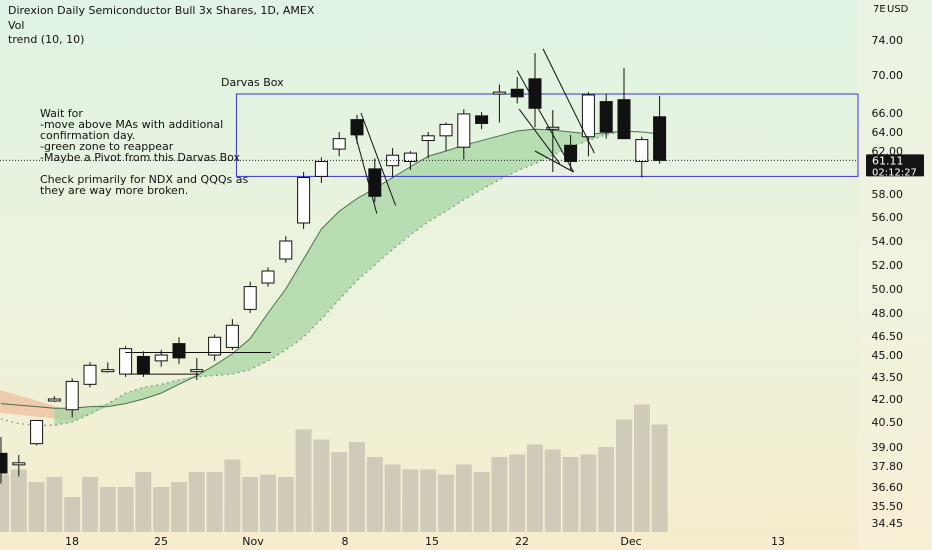  Describe the element at coordinates (888, 523) in the screenshot. I see `price-tick-label: 34.45` at that location.